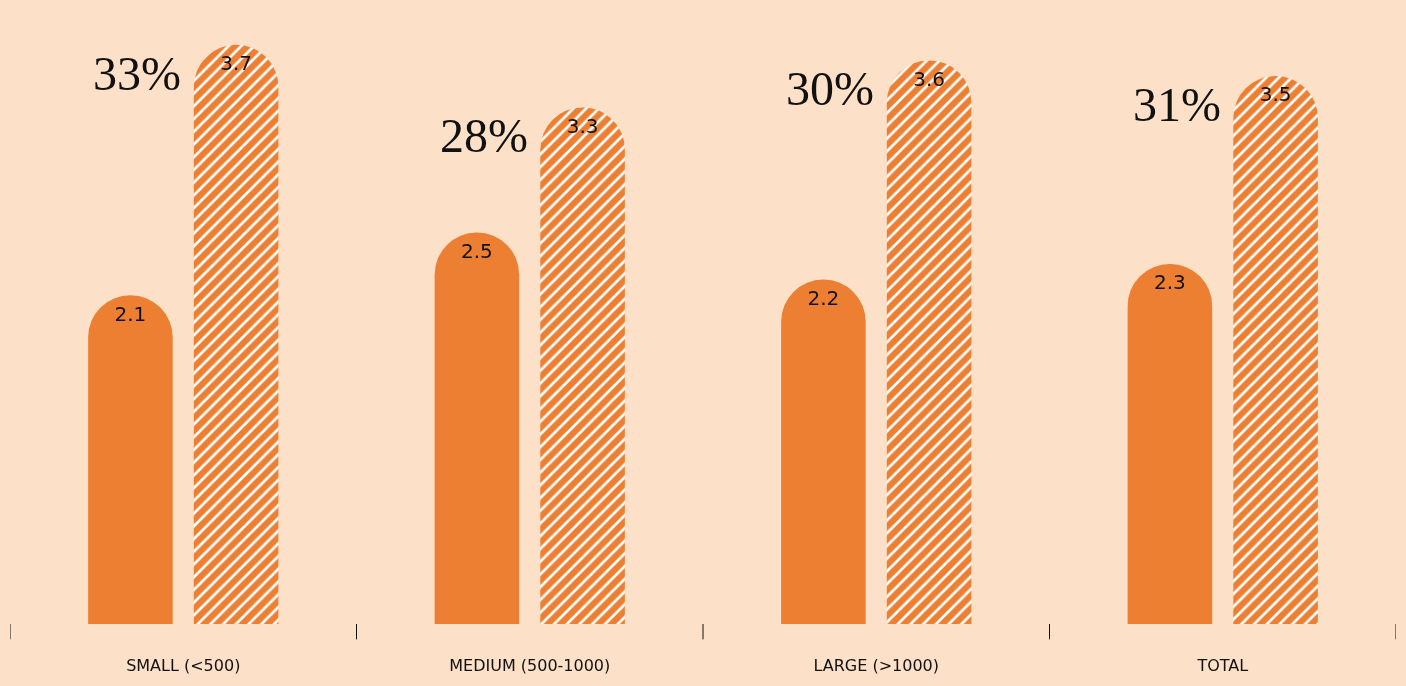  I want to click on x-tick-label: LARGE (>1000), so click(876, 665).